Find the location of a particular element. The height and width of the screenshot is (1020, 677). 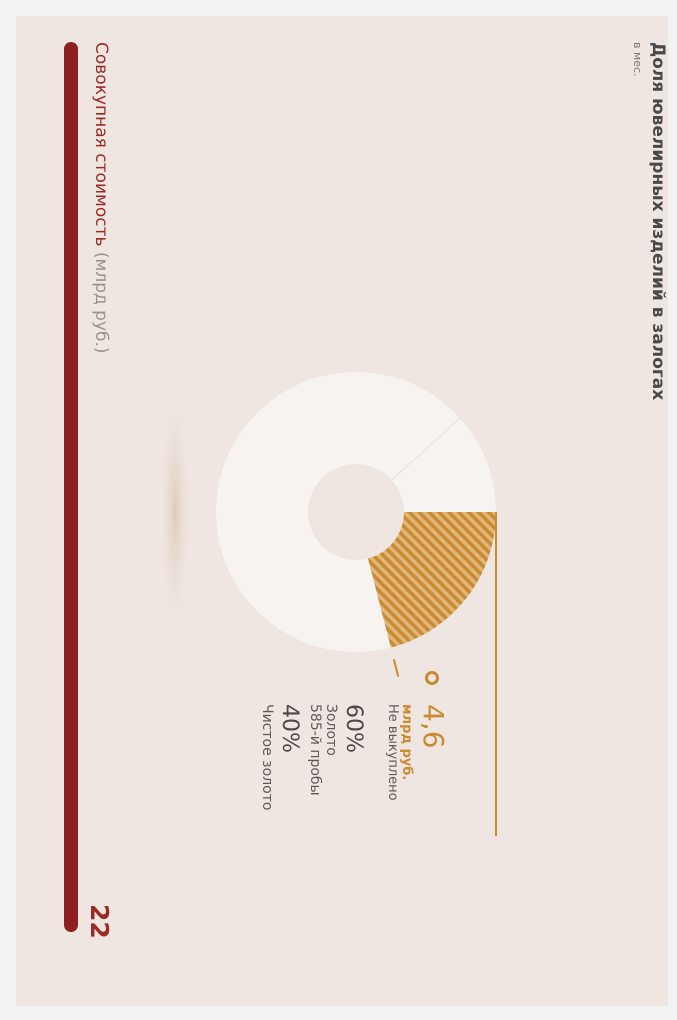

breakdown-label-2a: Чистое золото is located at coordinates (267, 757).